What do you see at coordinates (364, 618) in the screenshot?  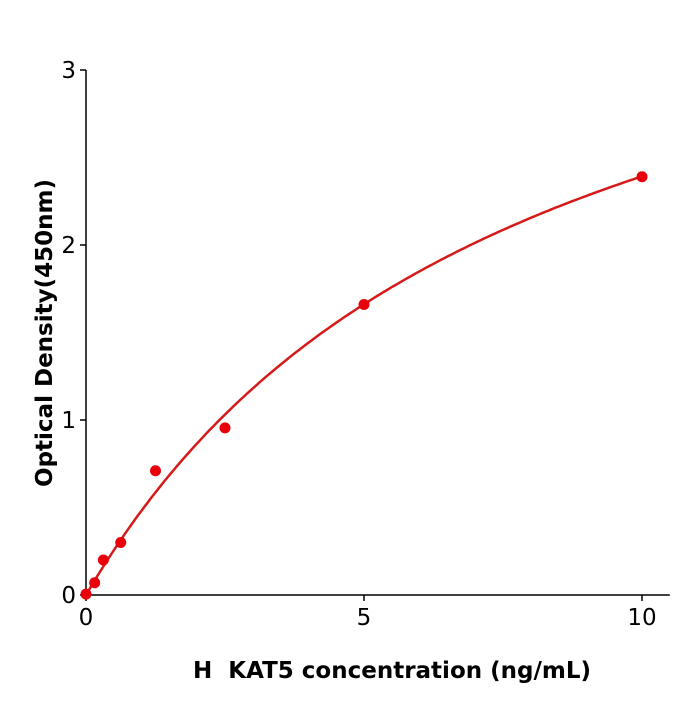 I see `x-tick-label: 5` at bounding box center [364, 618].